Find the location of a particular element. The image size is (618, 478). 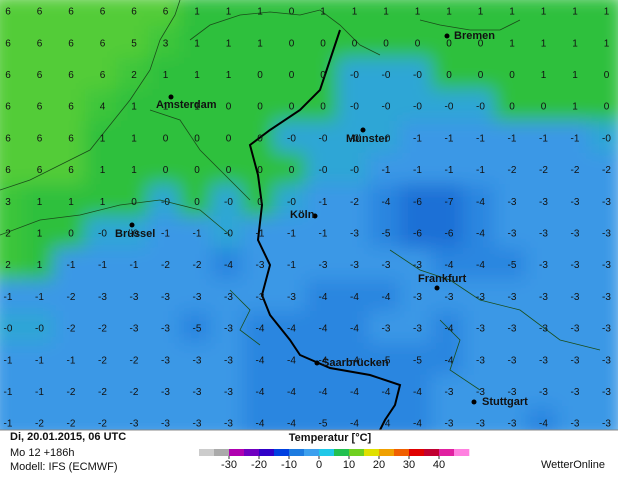

city-label: Brüssel is located at coordinates (135, 234).